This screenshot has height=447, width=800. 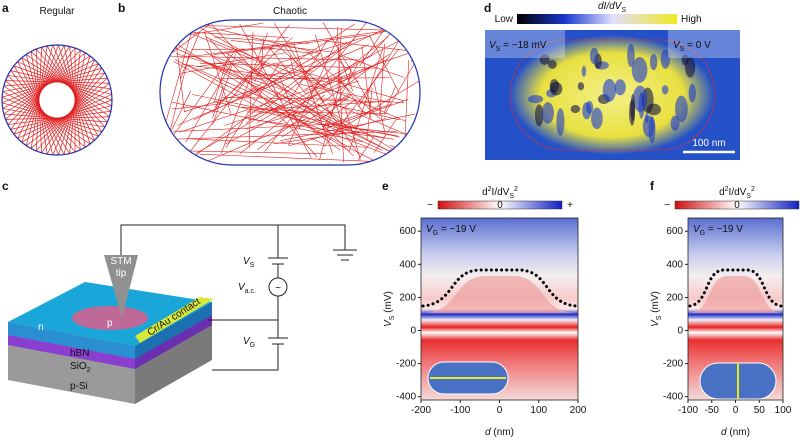 I want to click on x-tick-label: -100, so click(x=460, y=410).